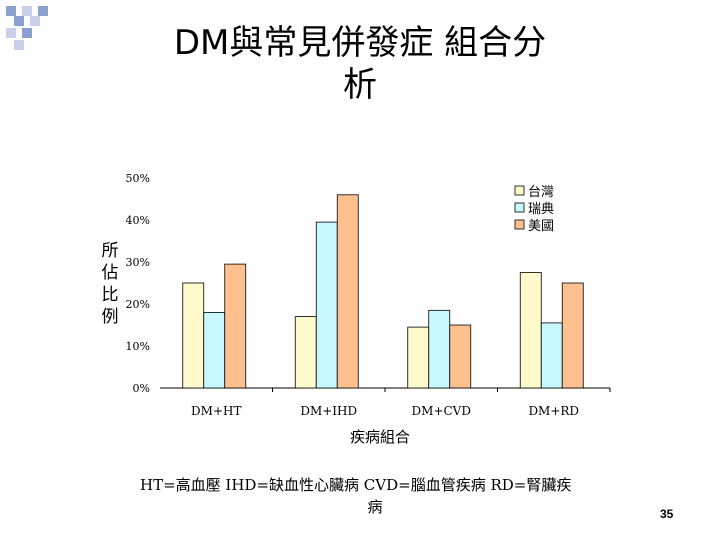 Image resolution: width=720 pixels, height=540 pixels. Describe the element at coordinates (110, 295) in the screenshot. I see `y-axis-label-char: 比` at that location.